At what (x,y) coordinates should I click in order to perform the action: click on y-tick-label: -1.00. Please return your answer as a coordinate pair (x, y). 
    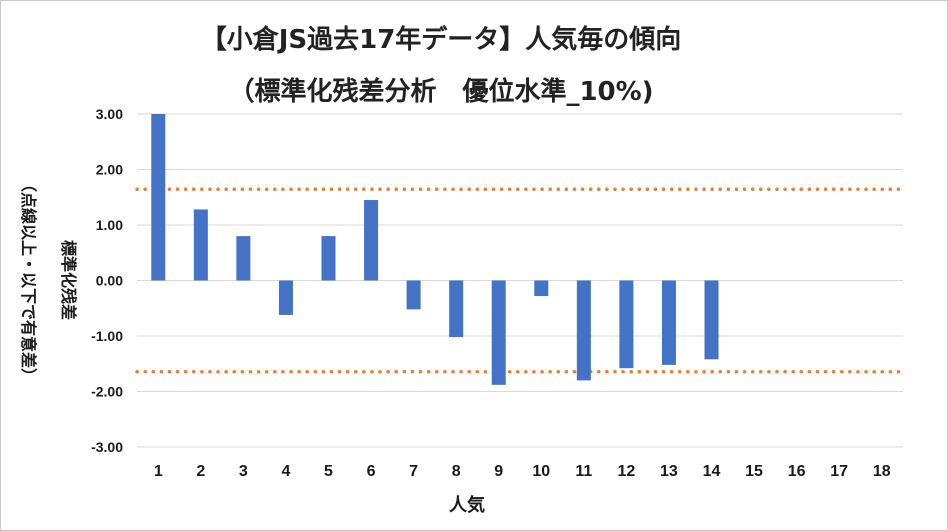
    Looking at the image, I should click on (107, 336).